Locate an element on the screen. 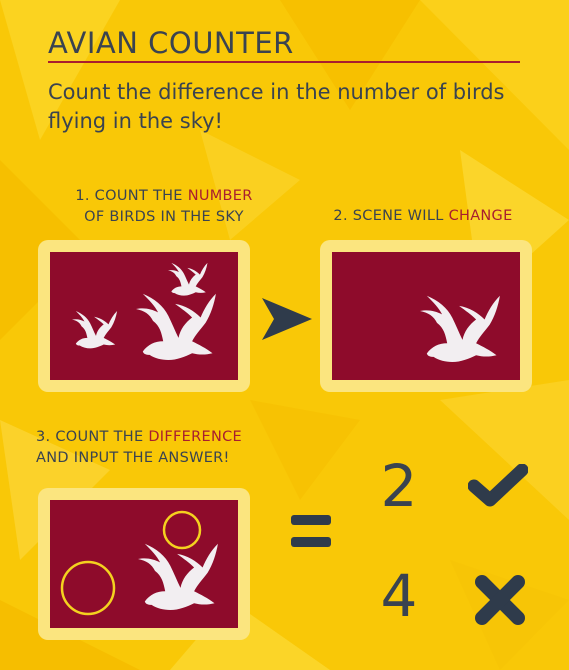 The width and height of the screenshot is (569, 670). step-1-label: 1. COUNT THE NUMBER OF BIRDS IN THE SKY is located at coordinates (164, 207).